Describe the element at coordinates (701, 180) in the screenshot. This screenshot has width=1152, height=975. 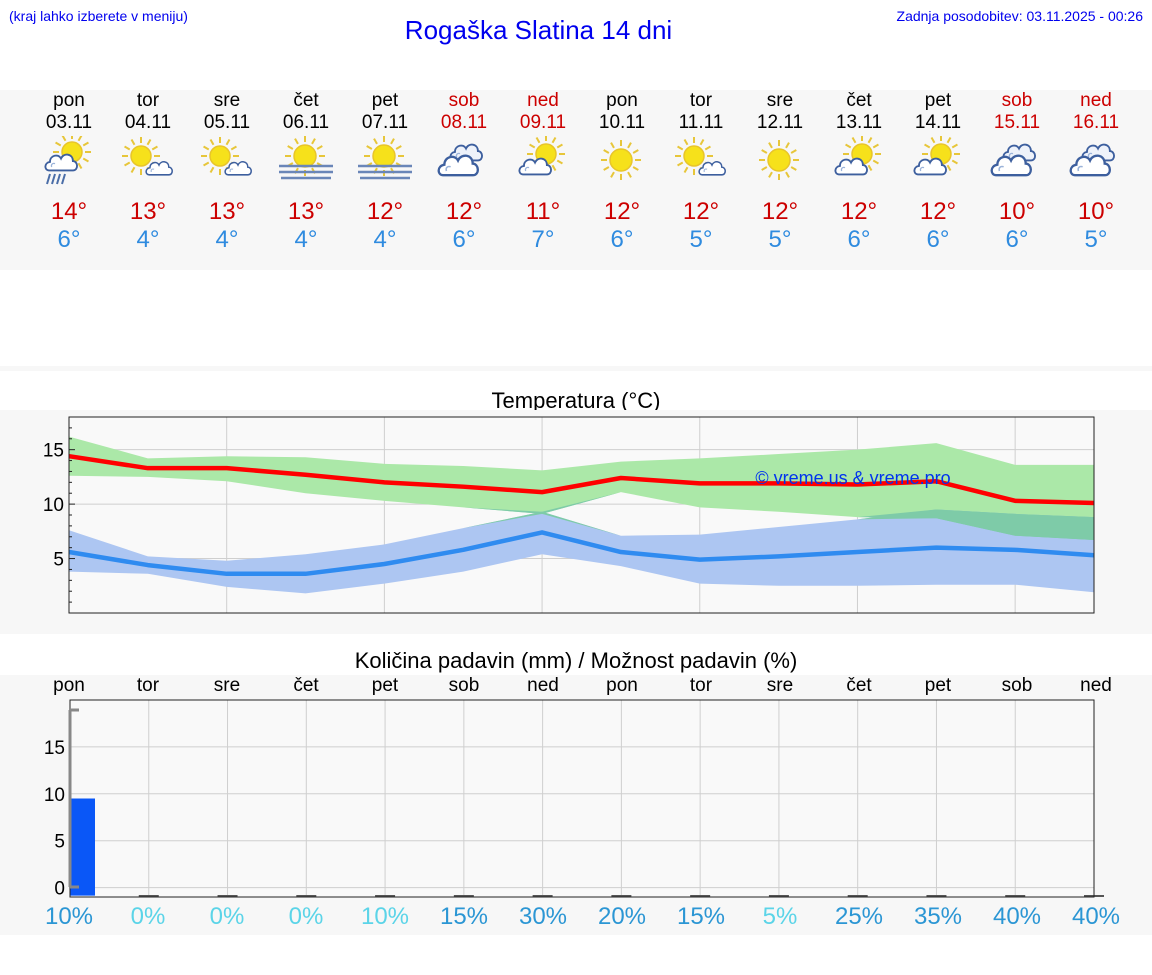
I see `day-column: tor 11.11 12° 5°` at that location.